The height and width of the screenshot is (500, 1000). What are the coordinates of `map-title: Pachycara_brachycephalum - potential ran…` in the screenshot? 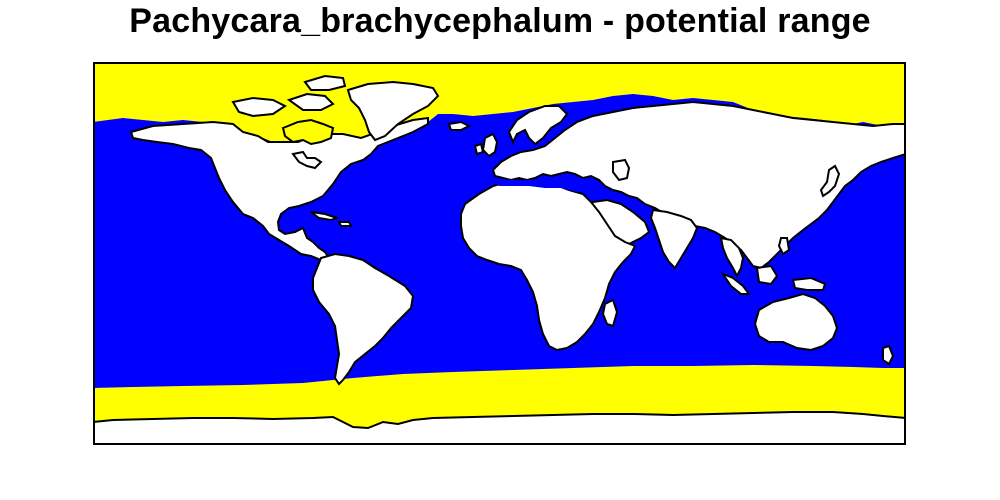 It's located at (500, 21).